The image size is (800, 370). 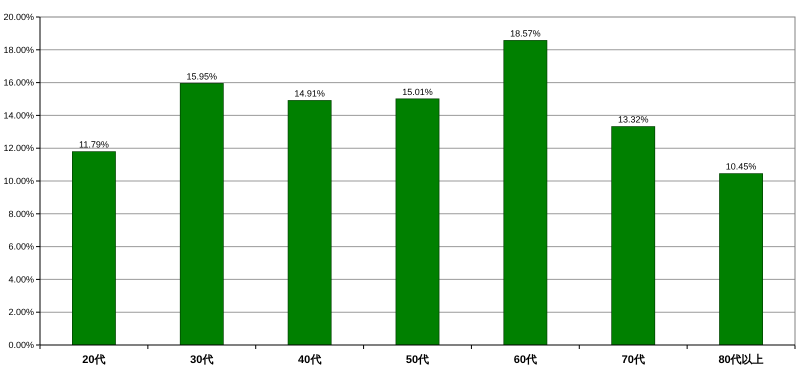 I want to click on y-tick-label: 4.00%, so click(x=21, y=279).